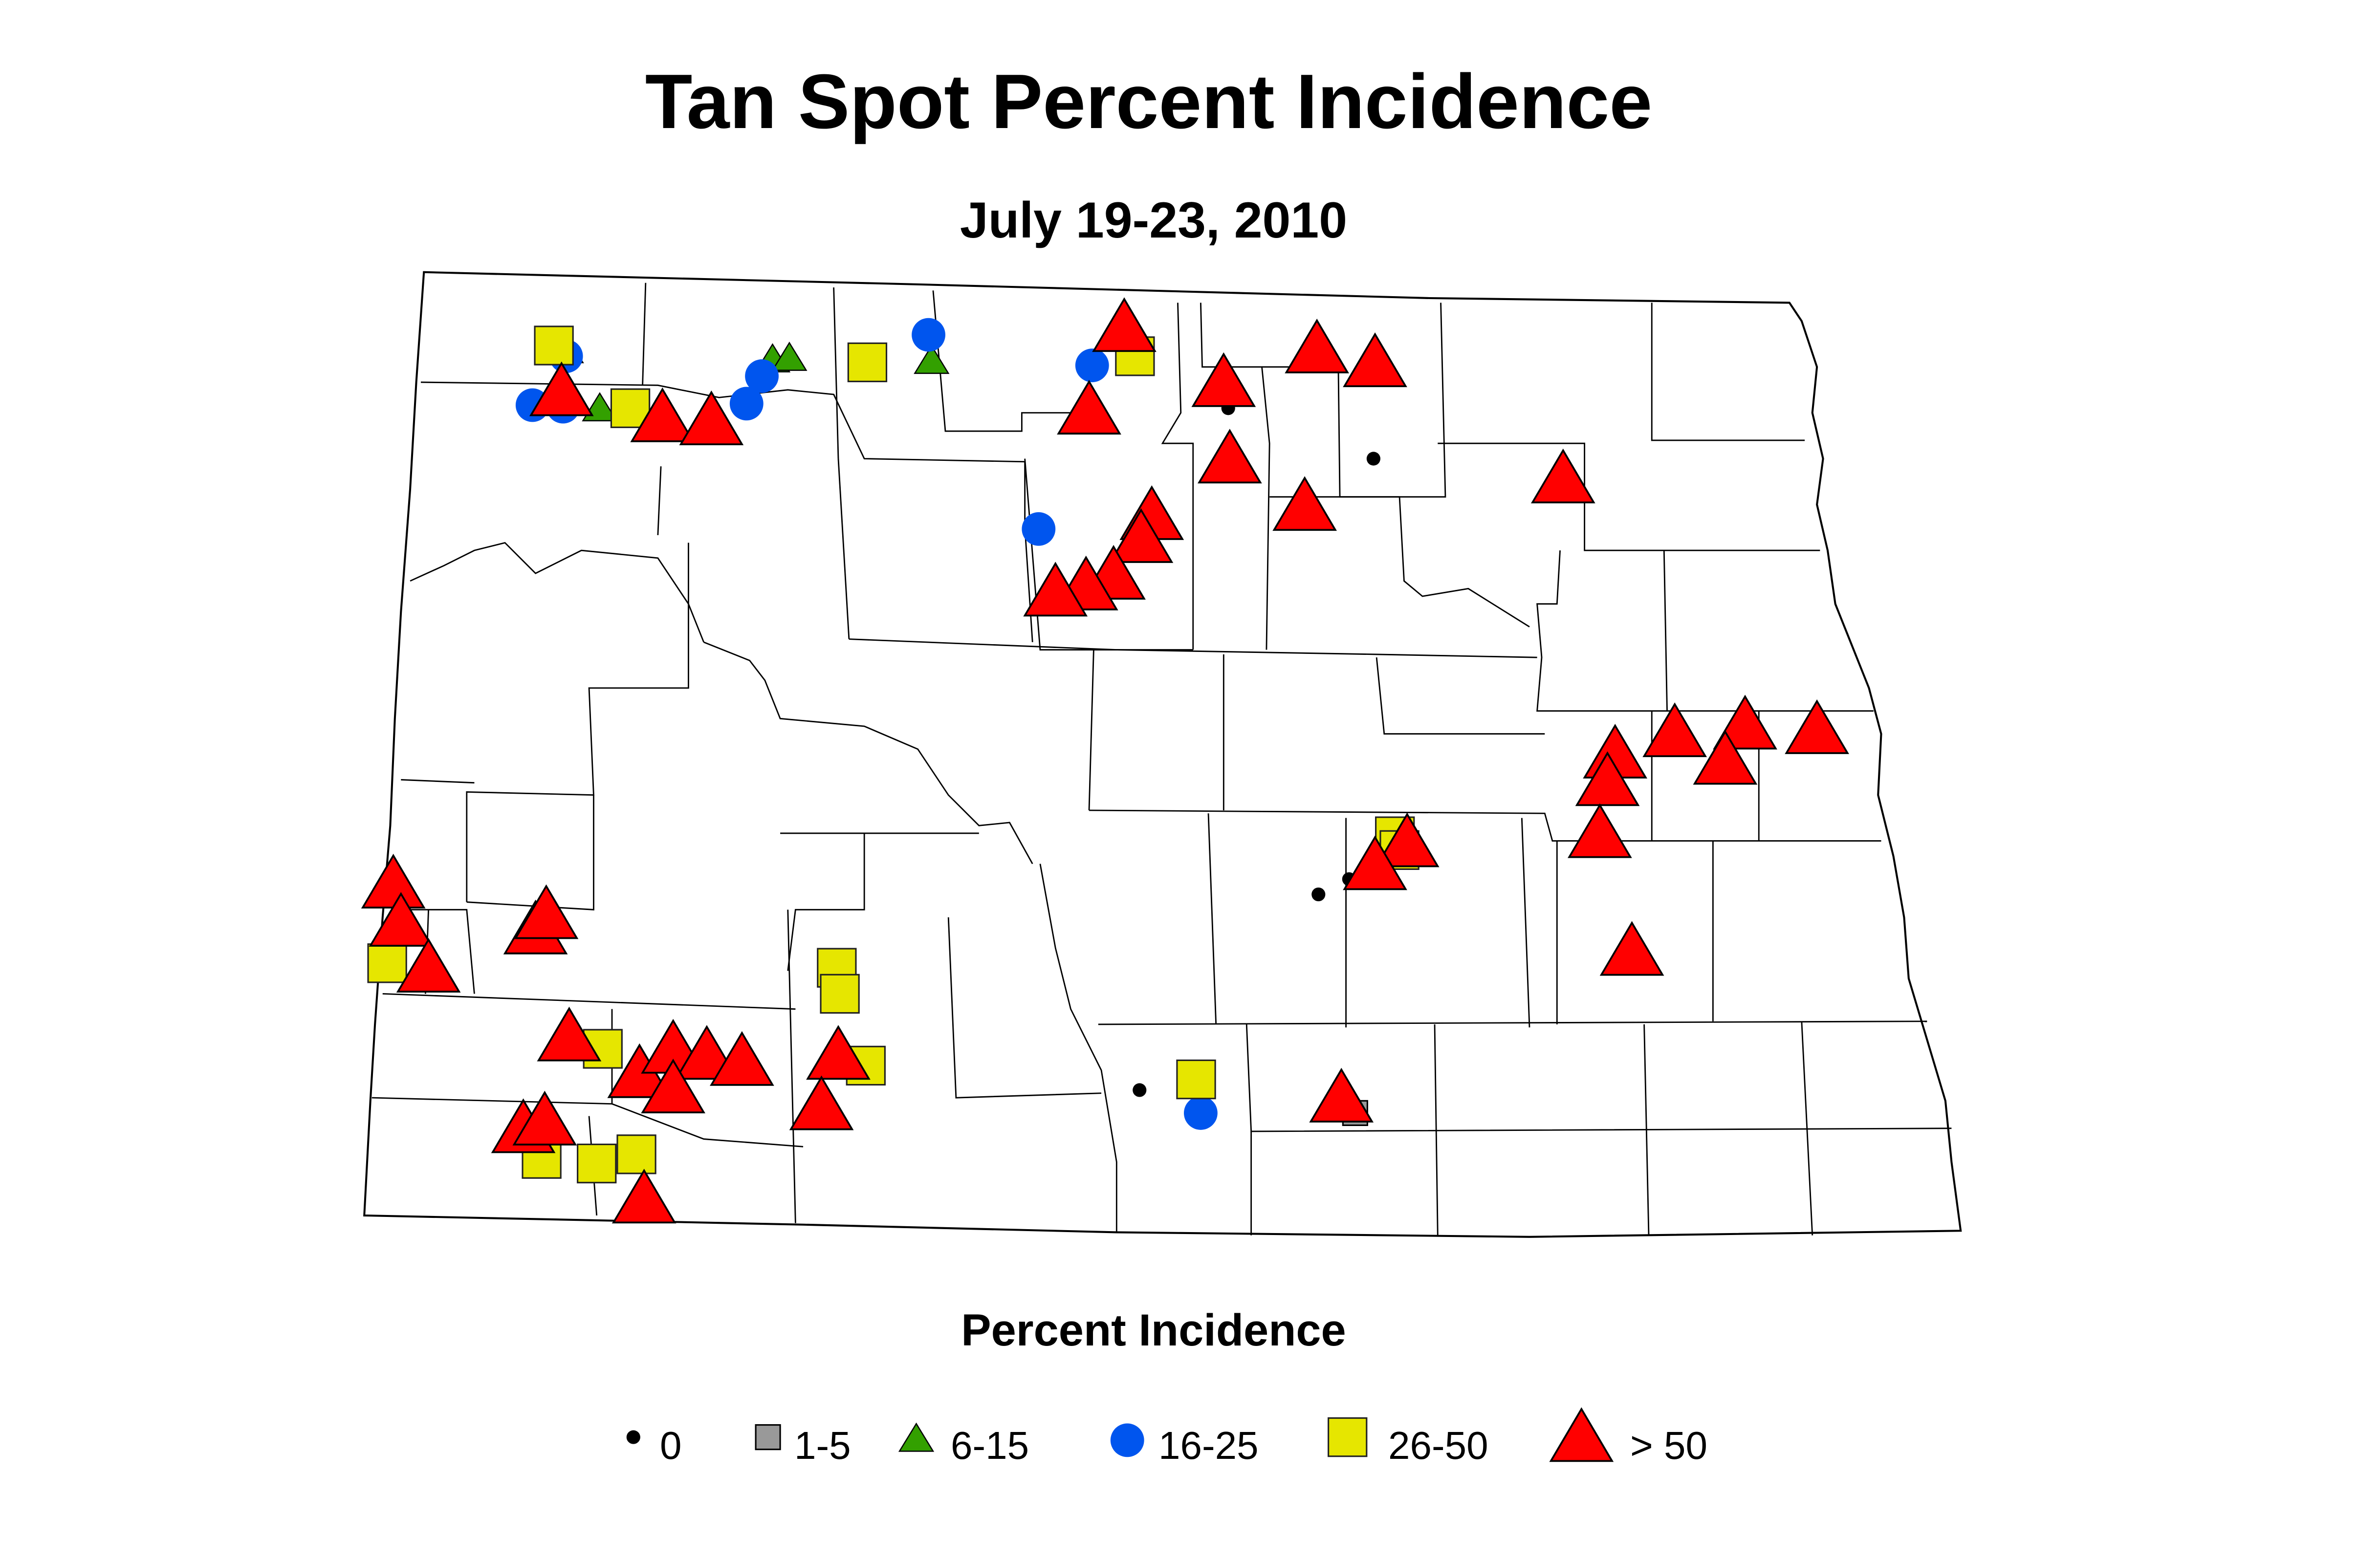 This screenshot has height=1561, width=2380. What do you see at coordinates (1154, 221) in the screenshot?
I see `map-subtitle: July 19-23, 2010` at bounding box center [1154, 221].